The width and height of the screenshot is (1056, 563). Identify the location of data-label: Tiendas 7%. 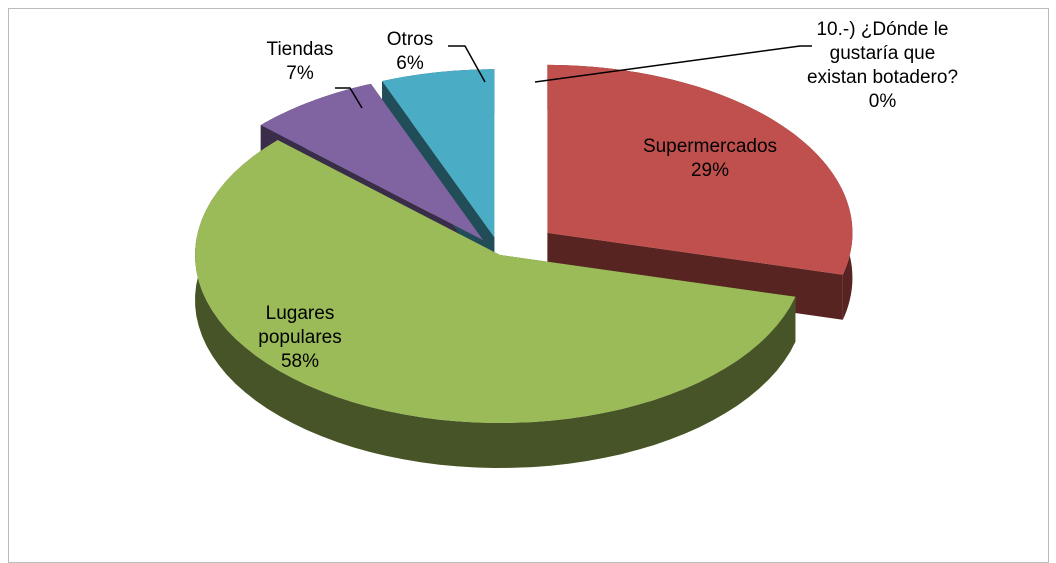
(300, 62).